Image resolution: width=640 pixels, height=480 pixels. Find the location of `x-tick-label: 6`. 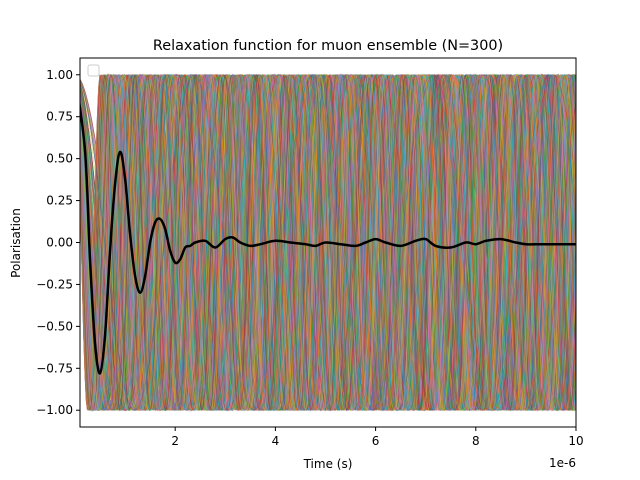

x-tick-label: 6 is located at coordinates (376, 441).